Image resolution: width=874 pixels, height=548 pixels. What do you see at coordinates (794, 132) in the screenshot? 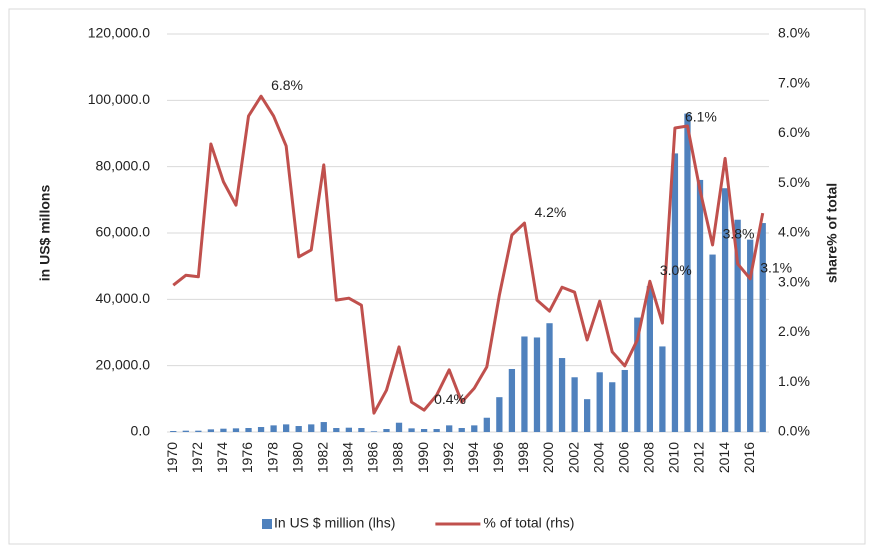
I see `y2-tick-label: 6.0%` at bounding box center [794, 132].